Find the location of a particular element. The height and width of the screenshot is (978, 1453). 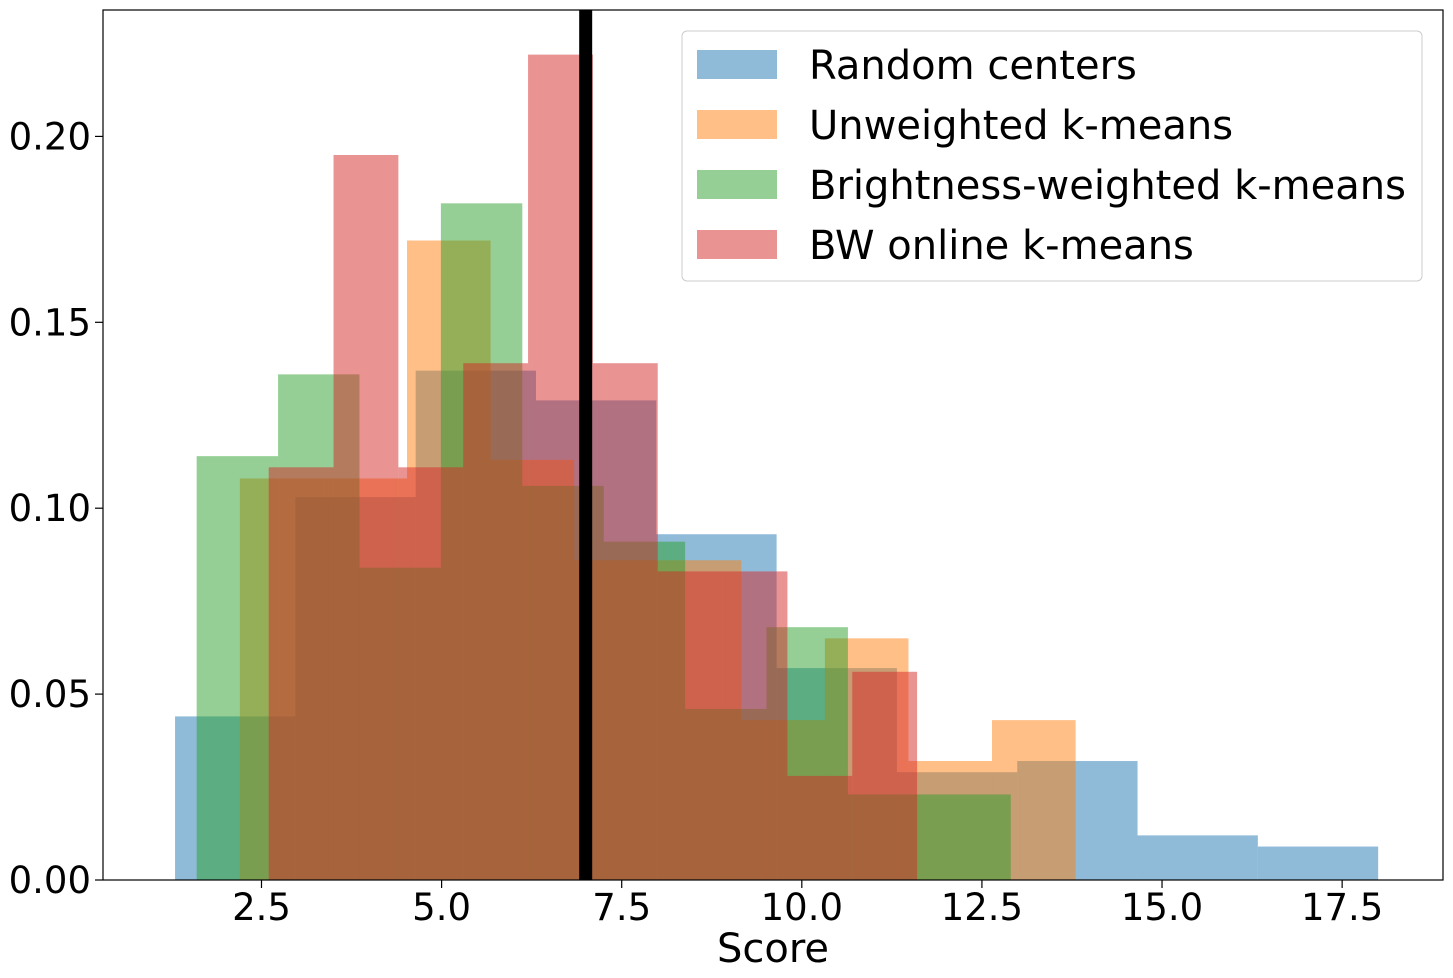

x-tick-label: 10.0 is located at coordinates (802, 907).